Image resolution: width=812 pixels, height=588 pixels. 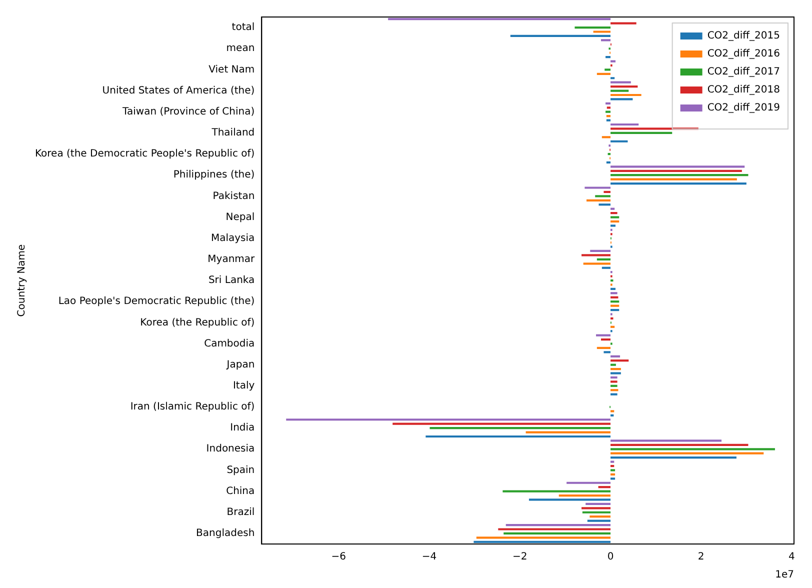 What do you see at coordinates (240, 470) in the screenshot?
I see `y-tick-label: Spain` at bounding box center [240, 470].